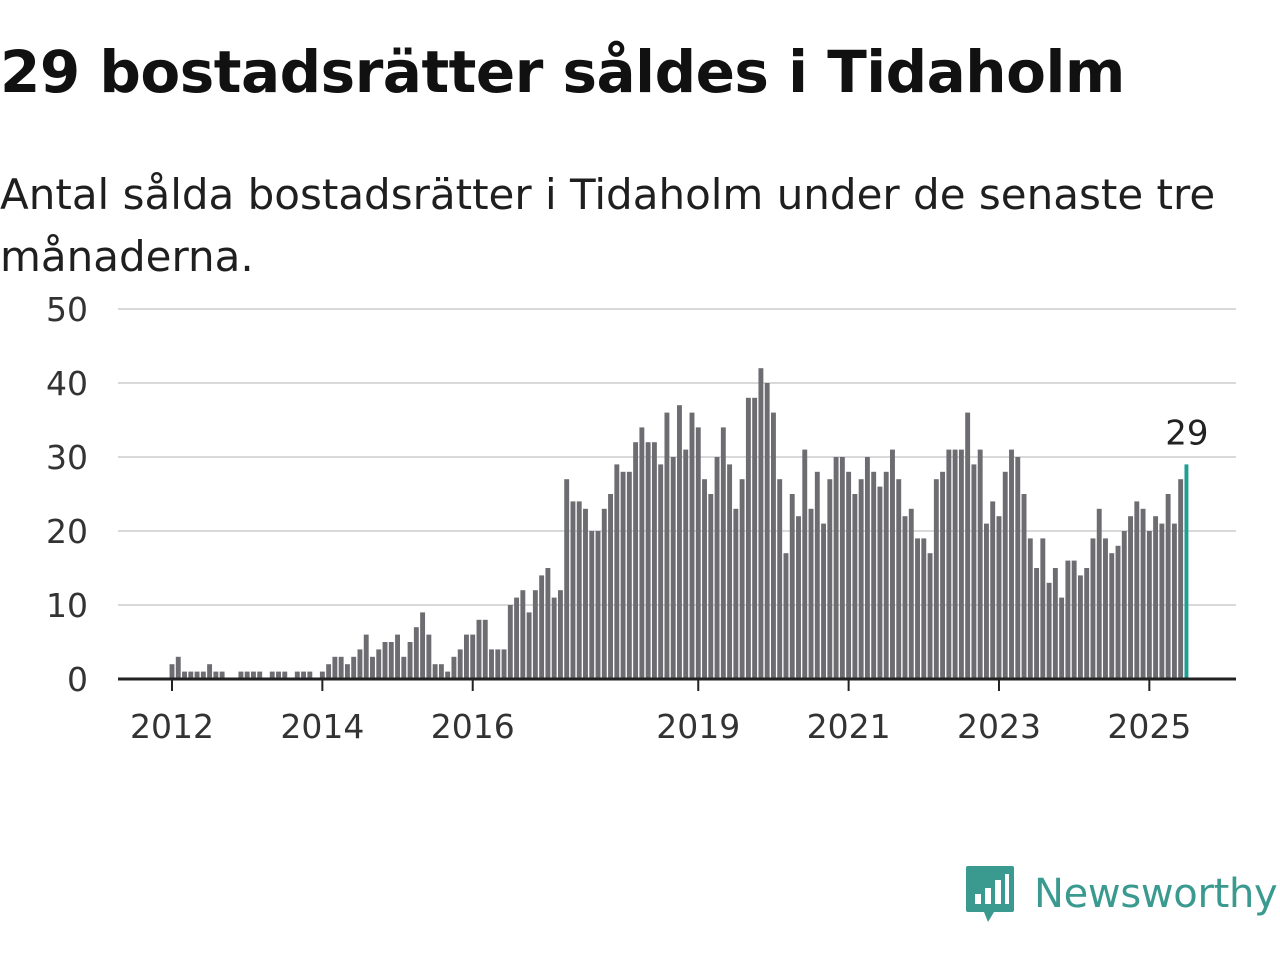 This screenshot has width=1280, height=960. Describe the element at coordinates (67, 383) in the screenshot. I see `y-tick-label: 40` at that location.